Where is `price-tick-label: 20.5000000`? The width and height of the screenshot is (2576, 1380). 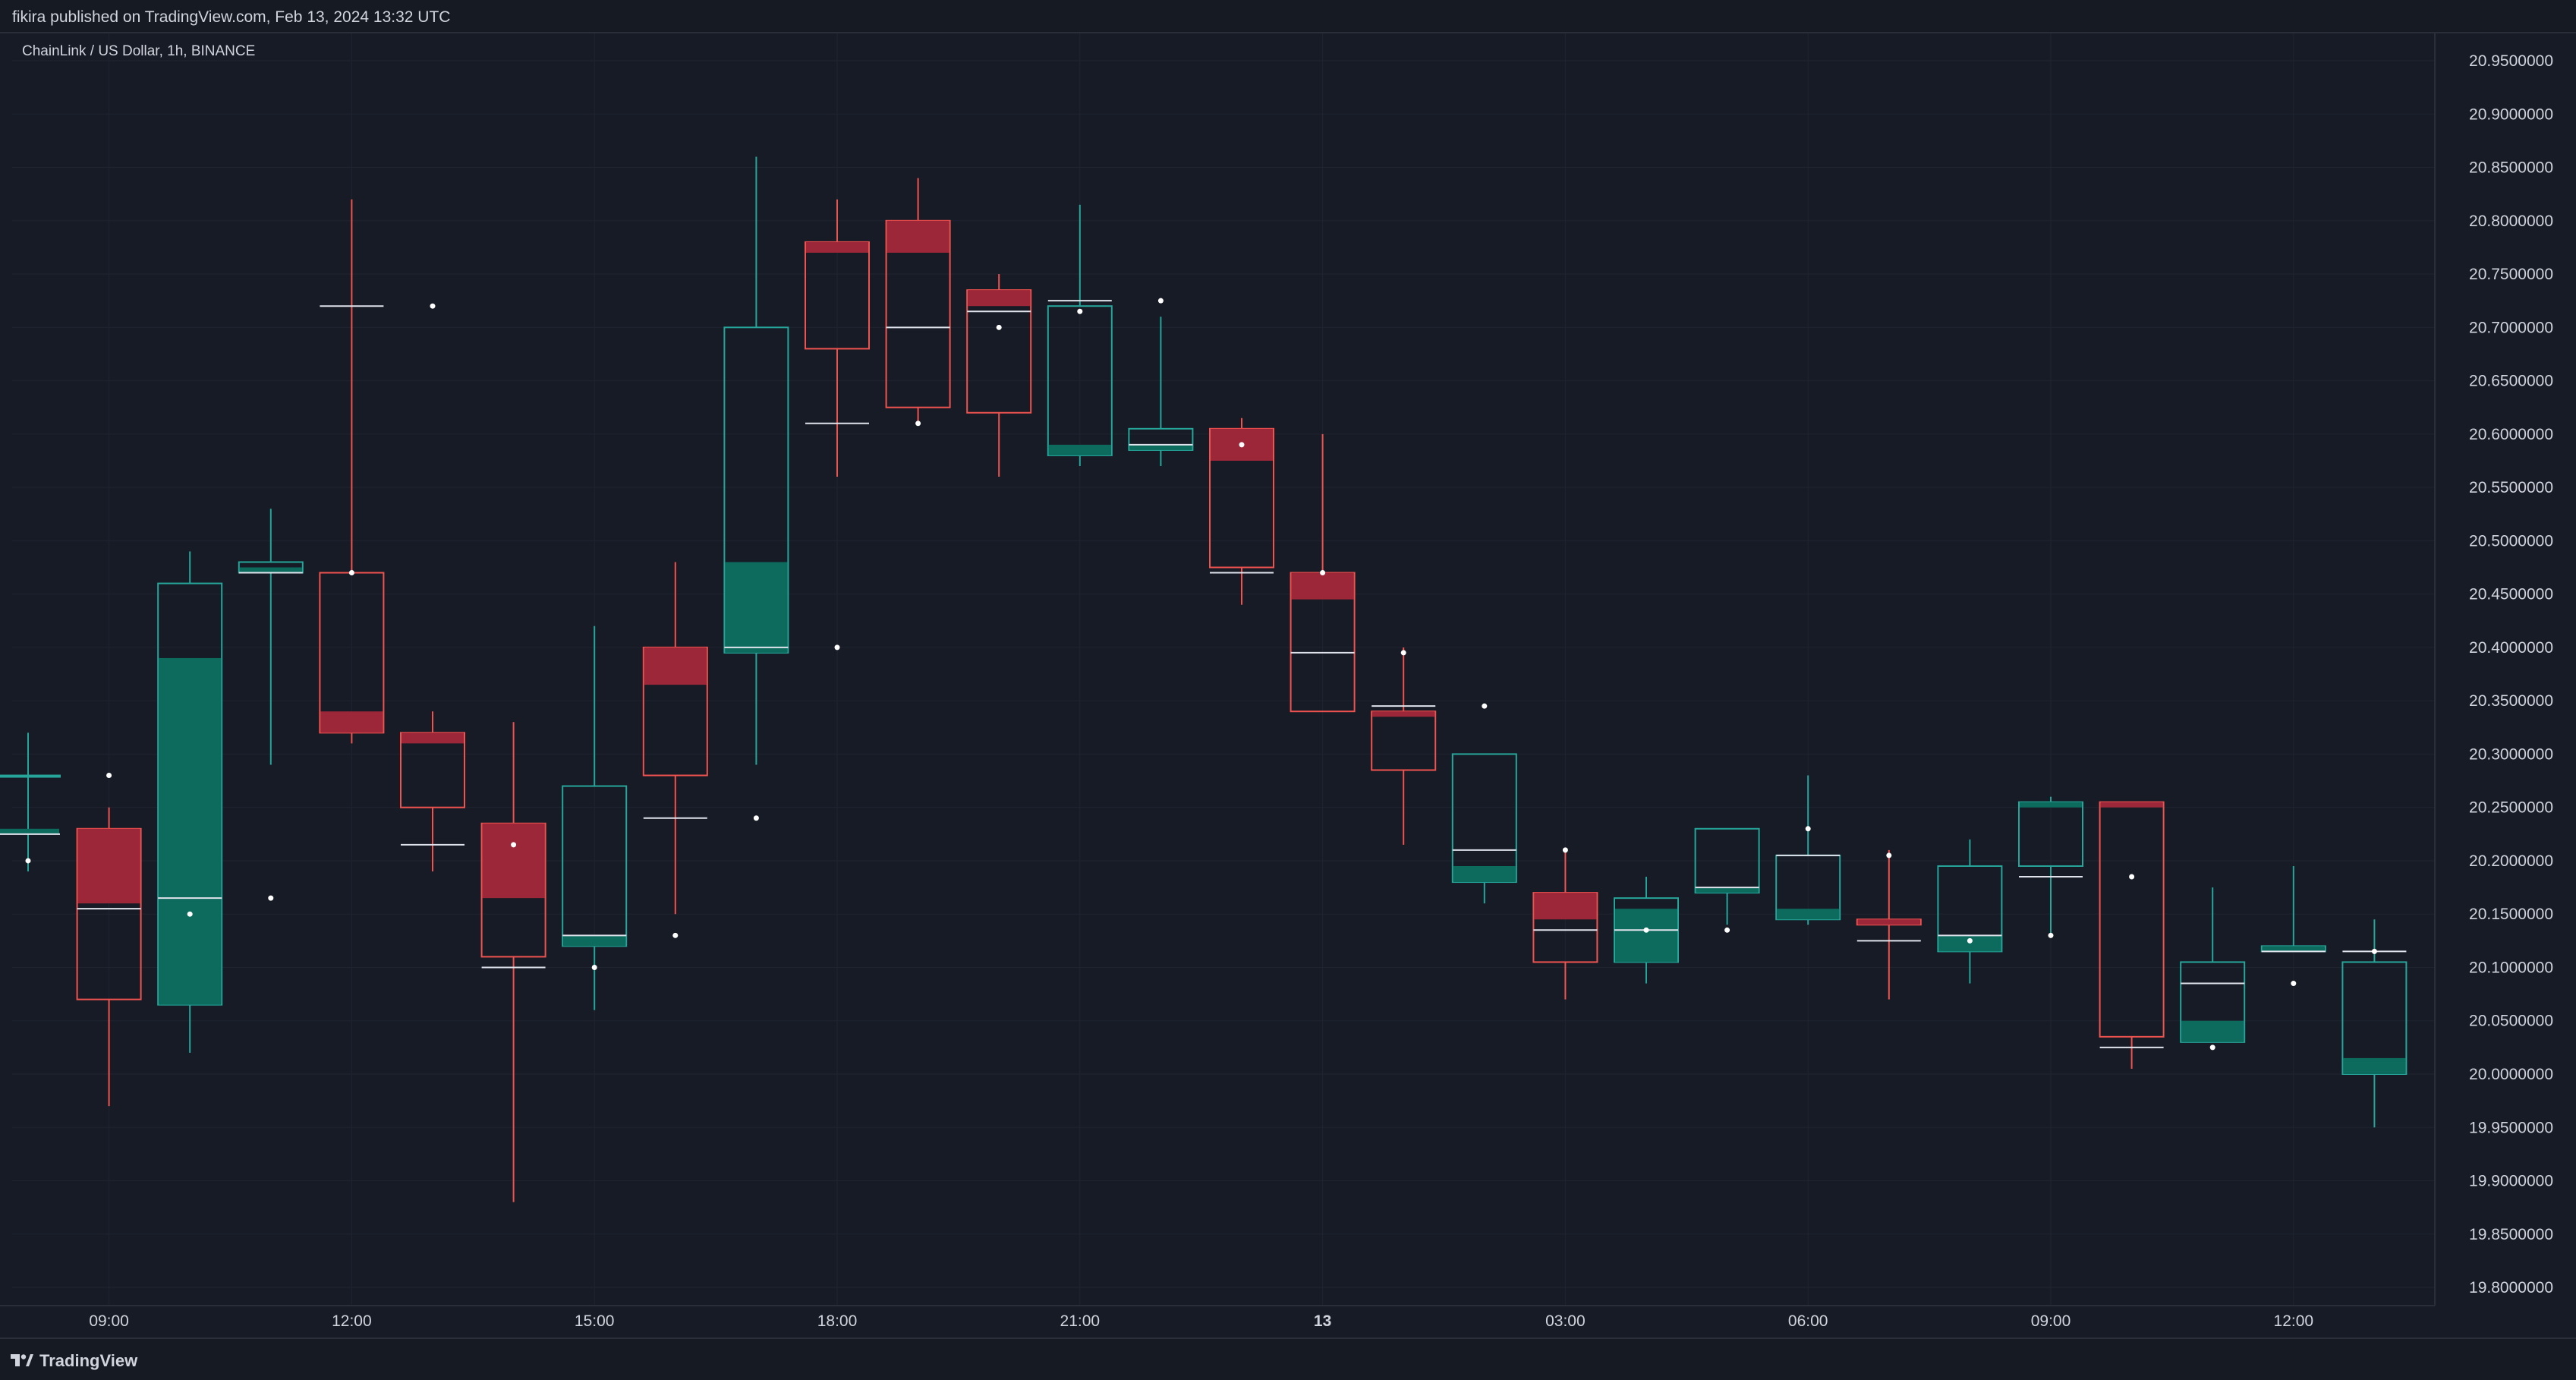 price-tick-label: 20.5000000 is located at coordinates (2511, 541).